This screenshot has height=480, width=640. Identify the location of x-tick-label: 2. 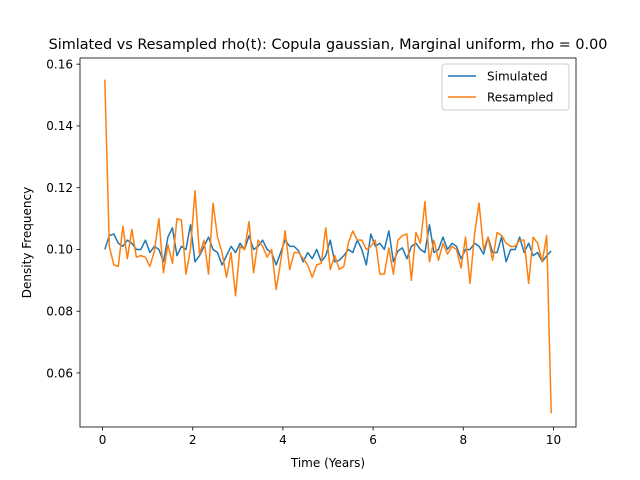
(193, 440).